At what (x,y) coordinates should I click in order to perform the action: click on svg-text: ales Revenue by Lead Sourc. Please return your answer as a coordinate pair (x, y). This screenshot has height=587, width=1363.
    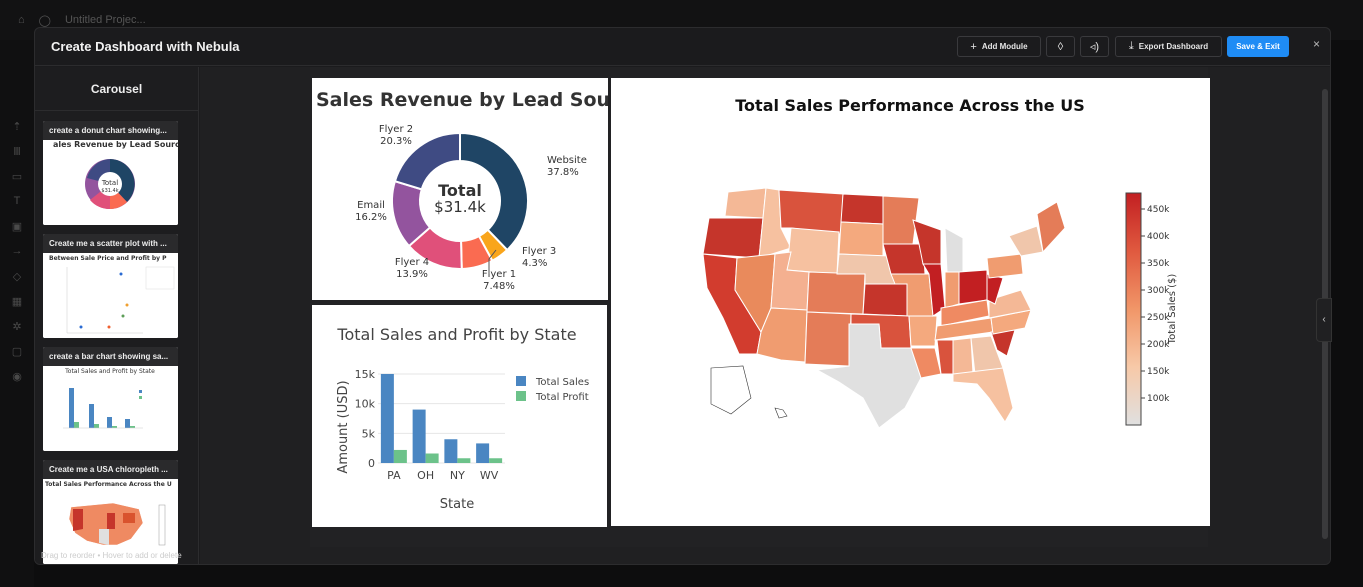
    Looking at the image, I should click on (115, 144).